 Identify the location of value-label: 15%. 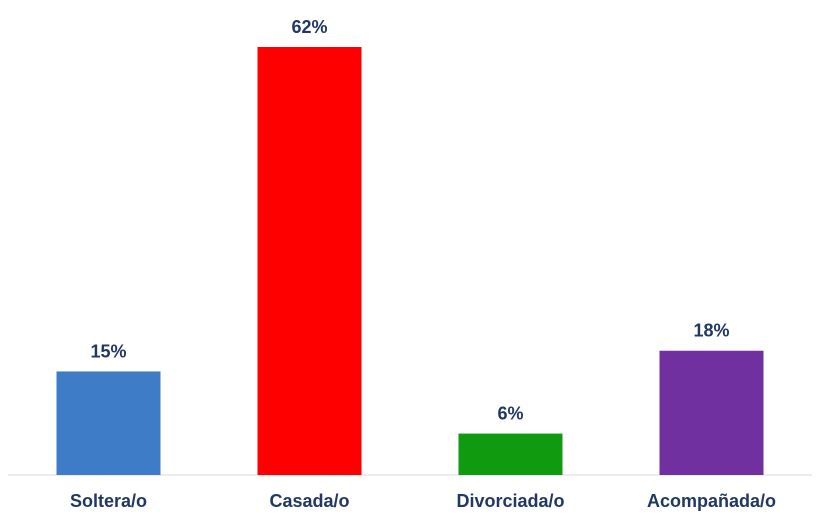
(108, 351).